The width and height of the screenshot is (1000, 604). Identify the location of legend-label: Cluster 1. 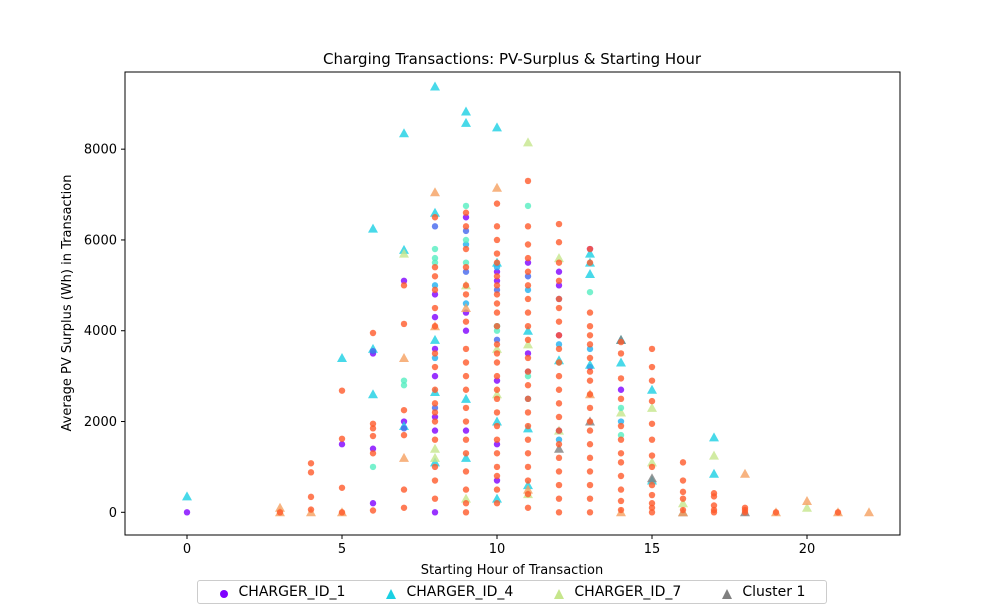
(774, 592).